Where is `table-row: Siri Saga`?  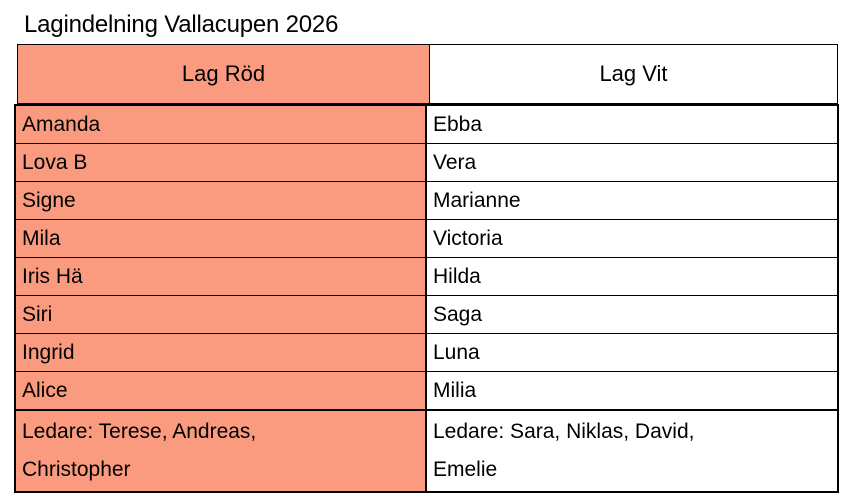
table-row: Siri Saga is located at coordinates (426, 315).